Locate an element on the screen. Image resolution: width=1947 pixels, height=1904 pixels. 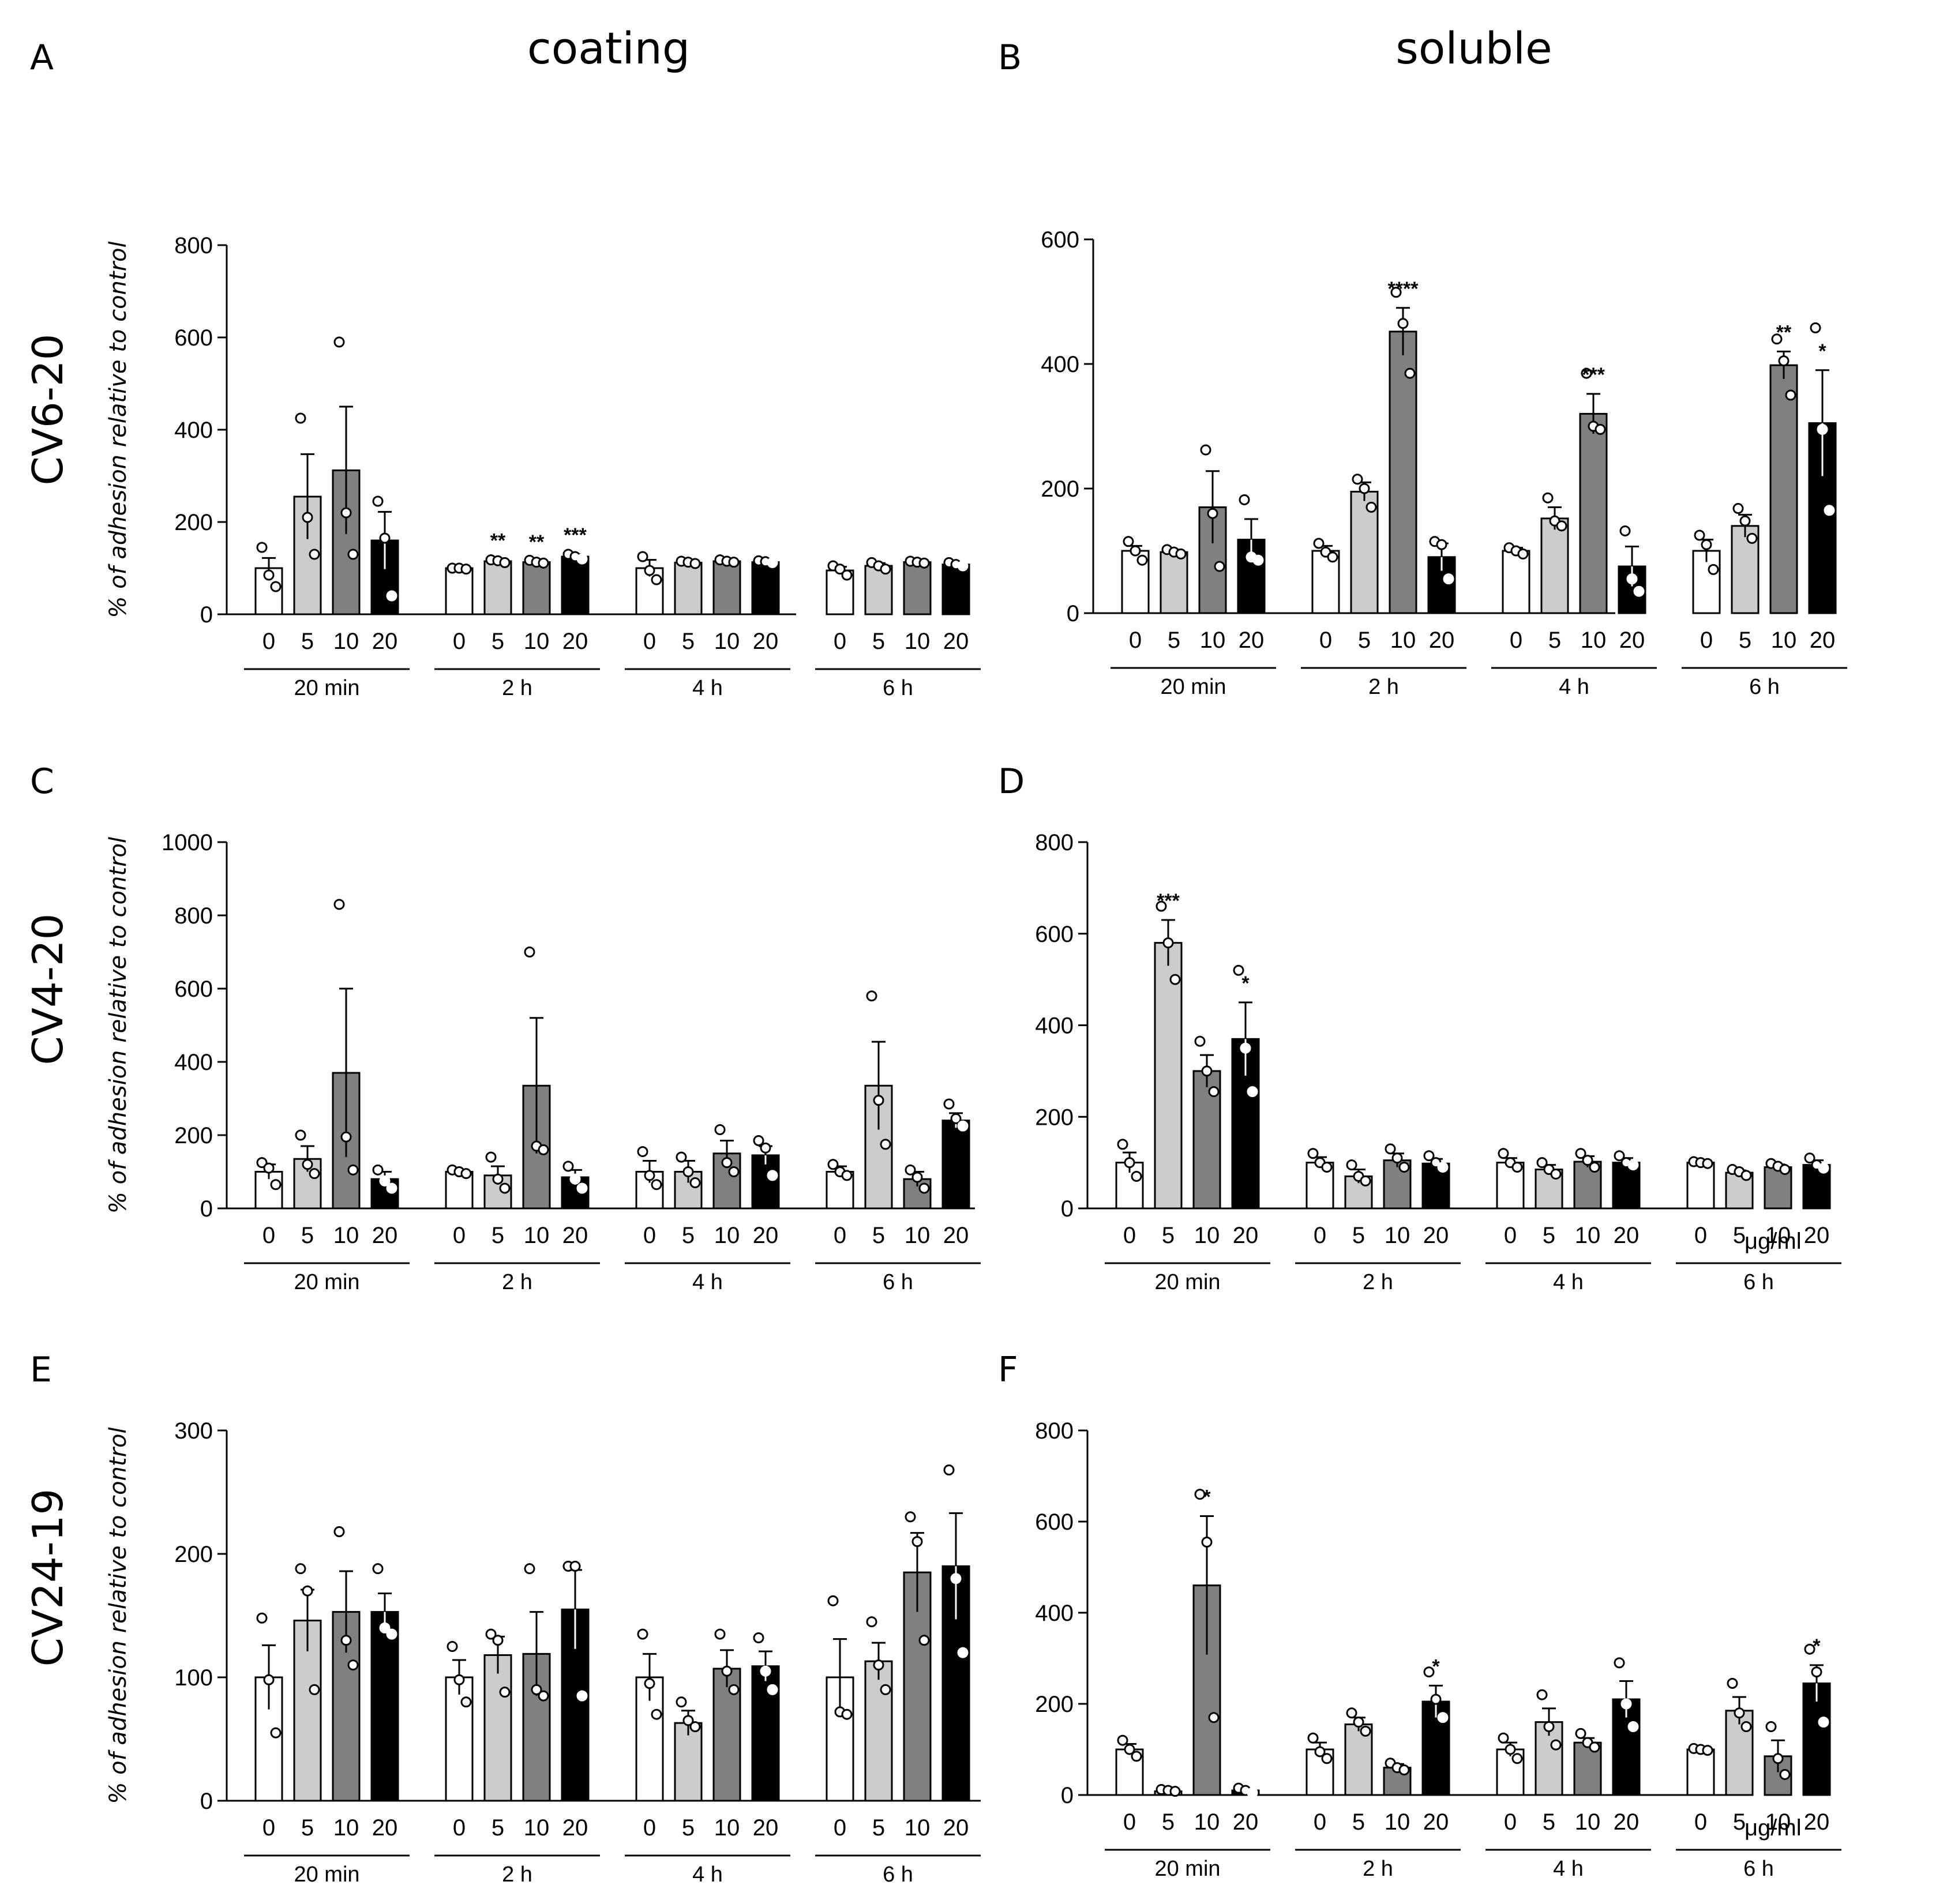
significance-label: **** is located at coordinates (1403, 289).